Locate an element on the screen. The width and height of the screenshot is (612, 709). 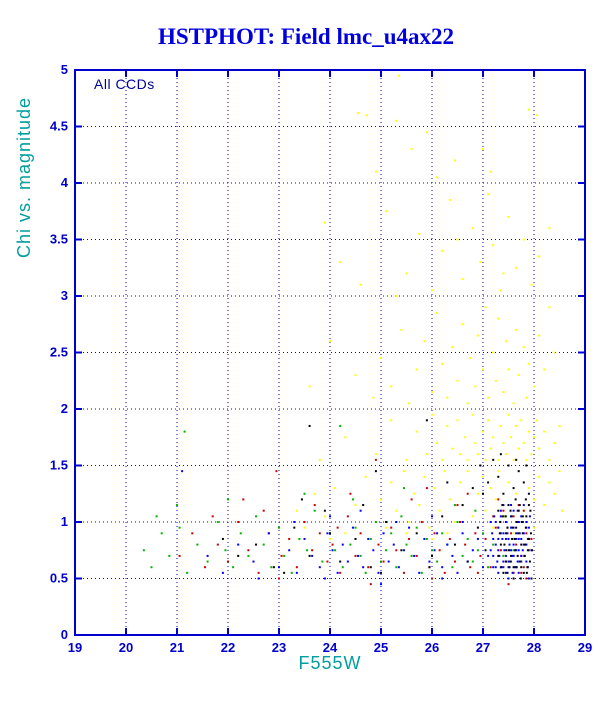
x-tick-label: 23 is located at coordinates (279, 647).